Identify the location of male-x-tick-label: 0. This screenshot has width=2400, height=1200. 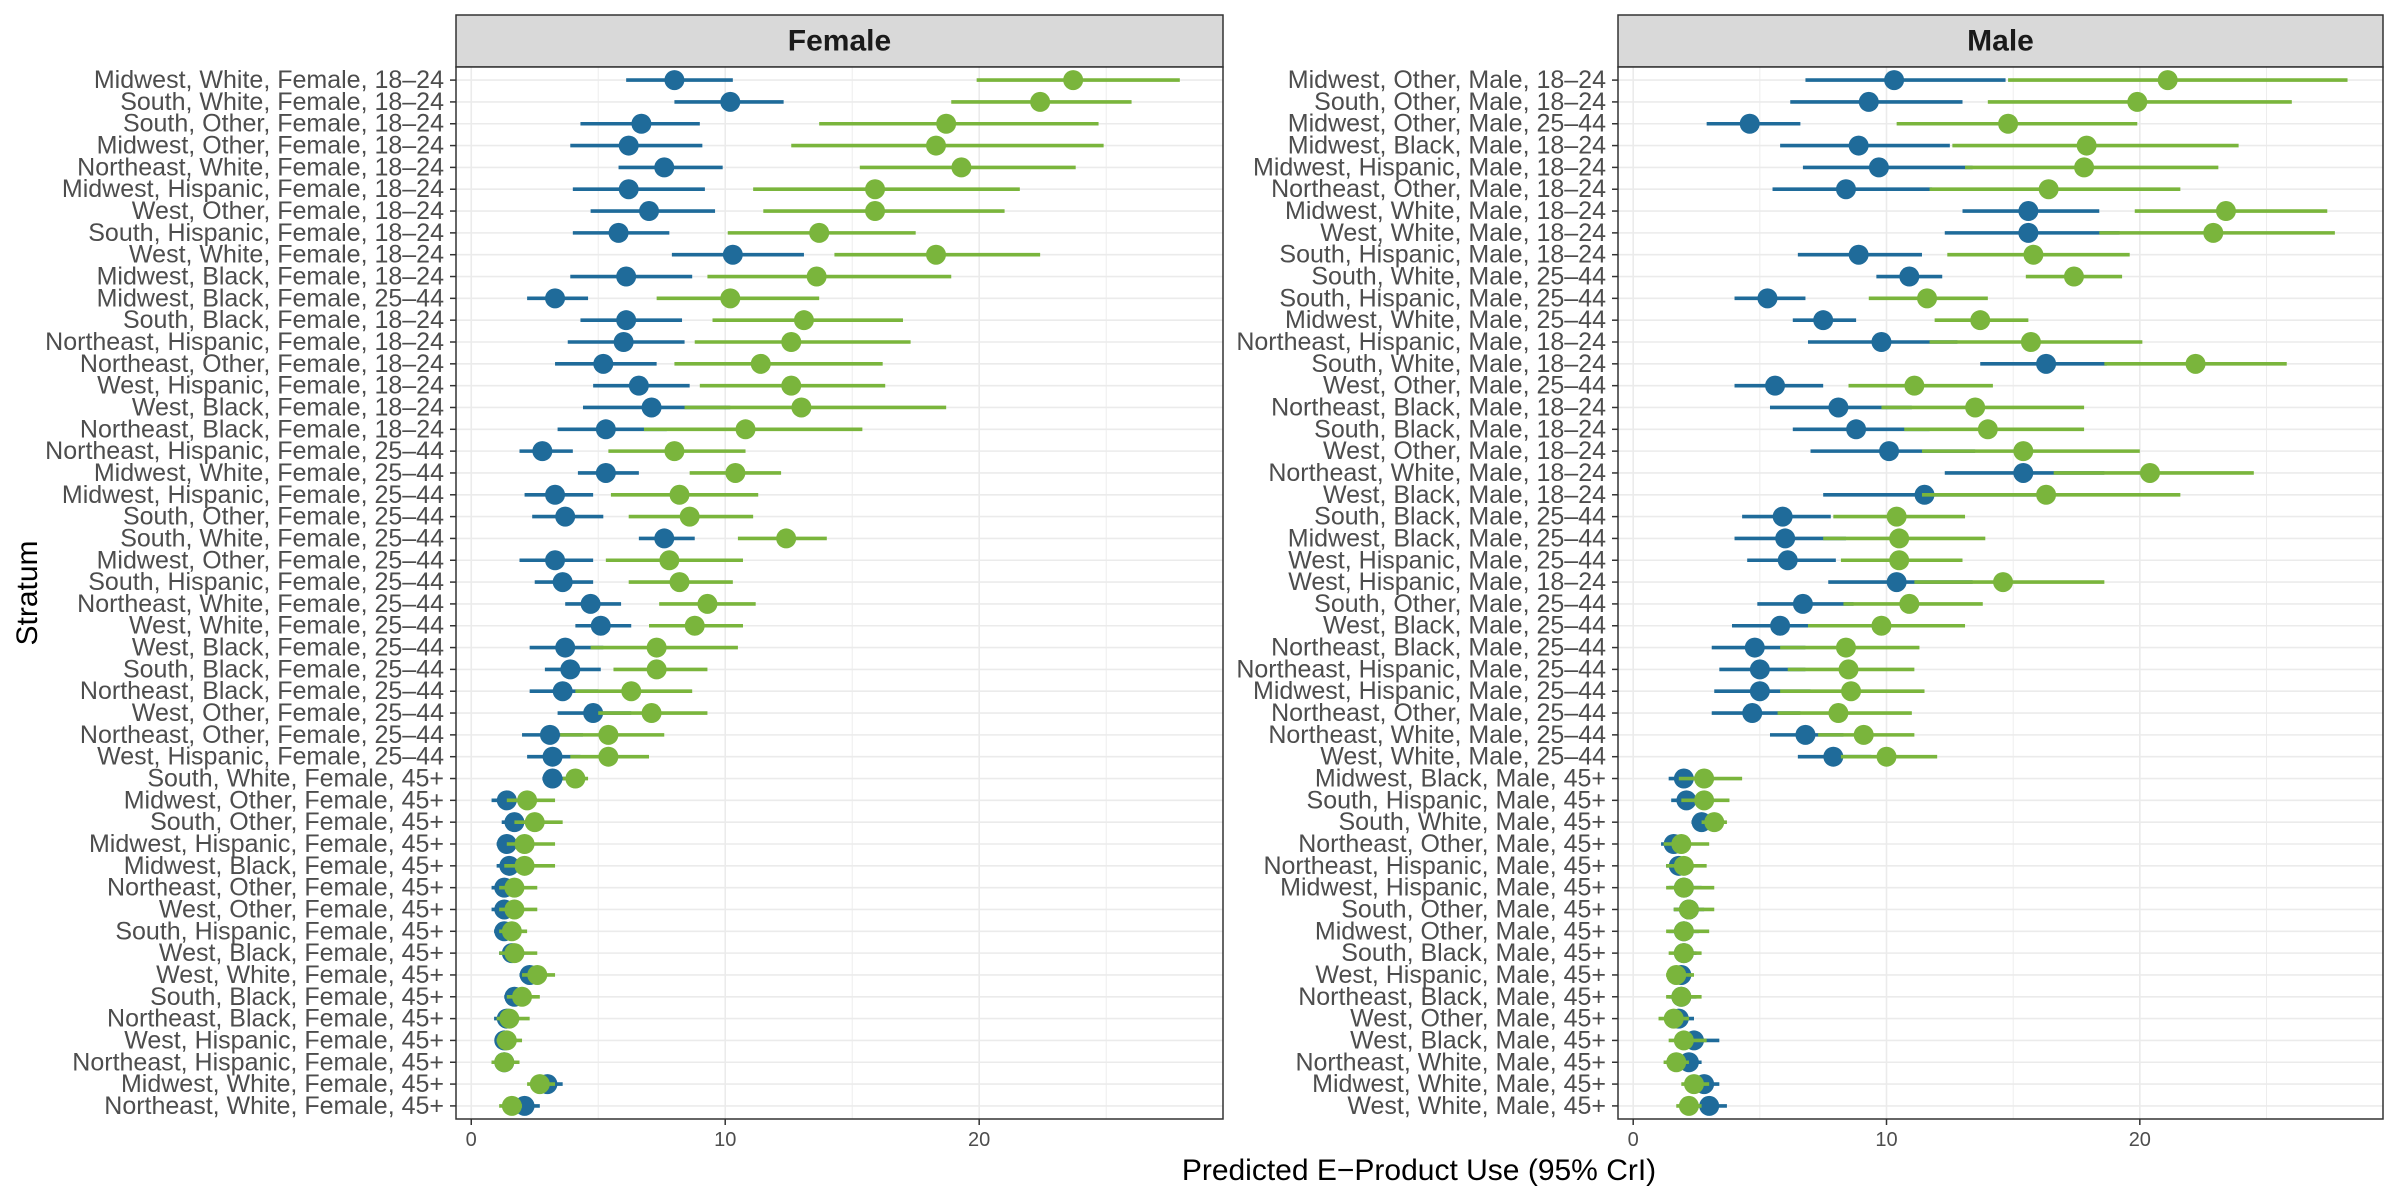
(1633, 1140).